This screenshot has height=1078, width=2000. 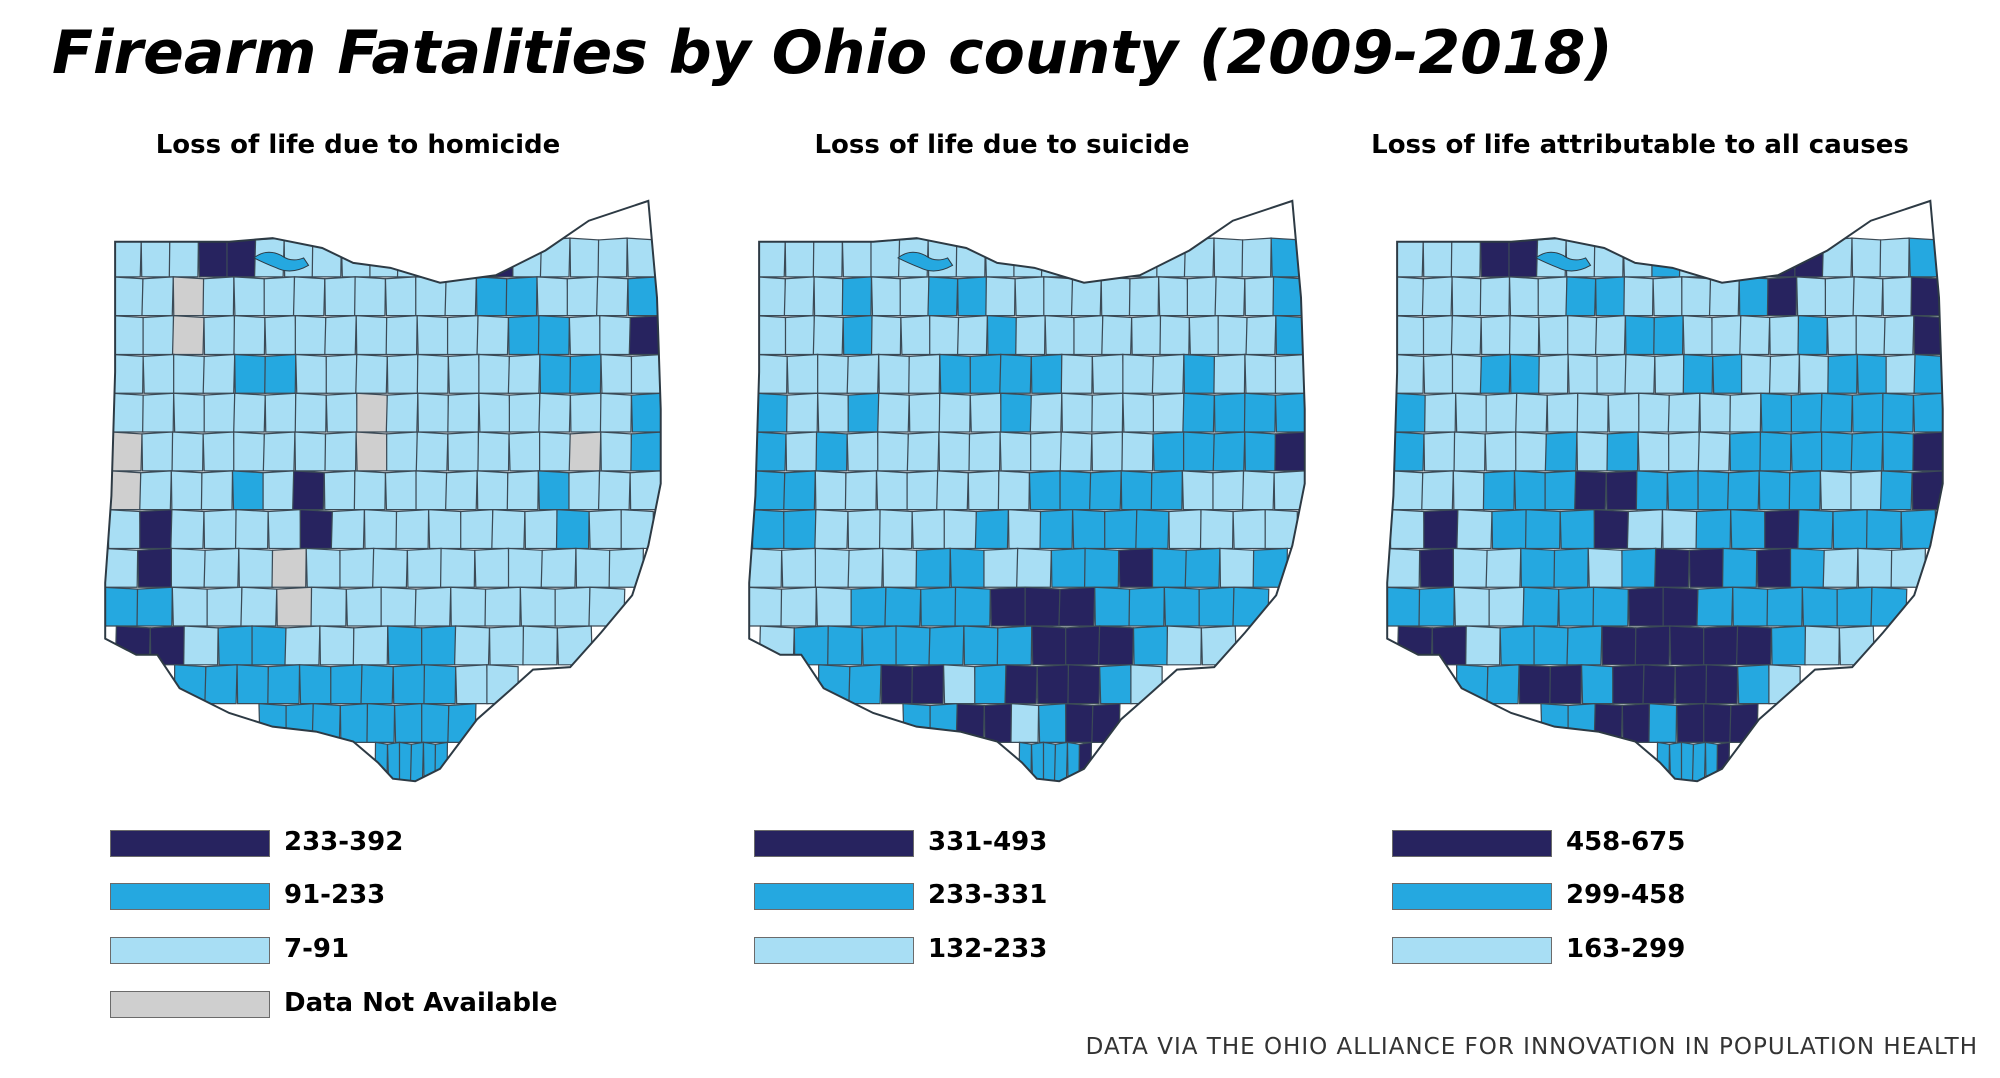 I want to click on legend-item: 299-458, so click(x=1692, y=896).